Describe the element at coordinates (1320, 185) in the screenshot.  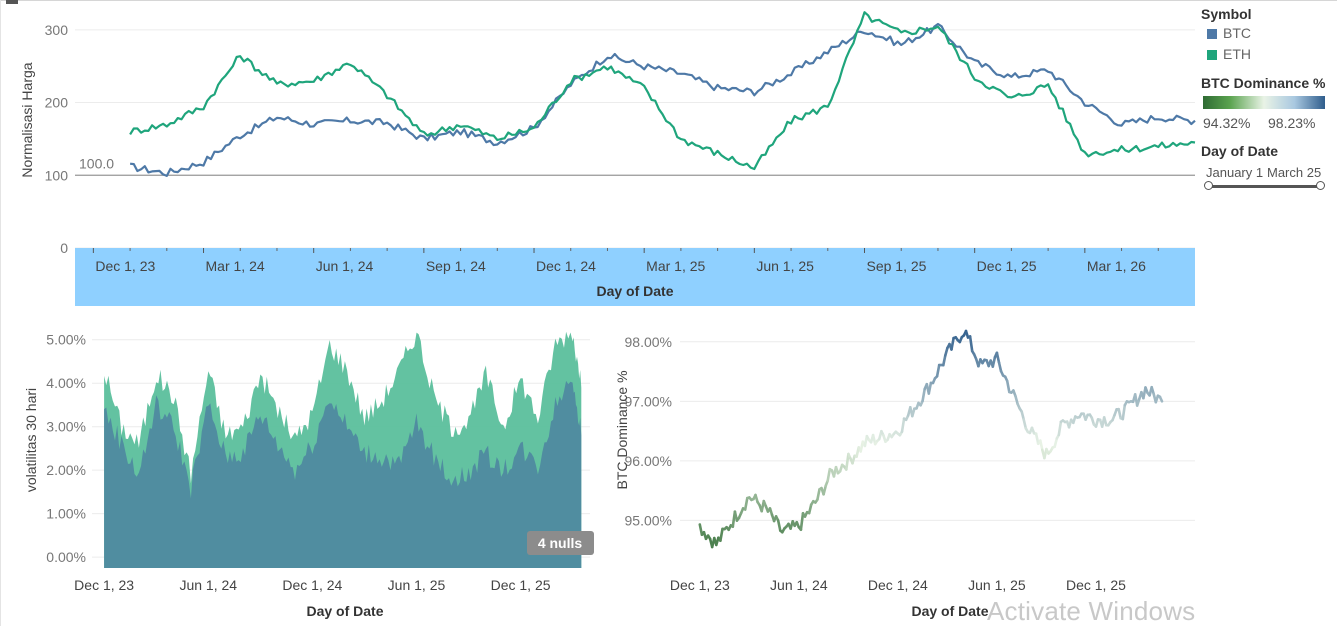
I see `date-range-end-handle` at that location.